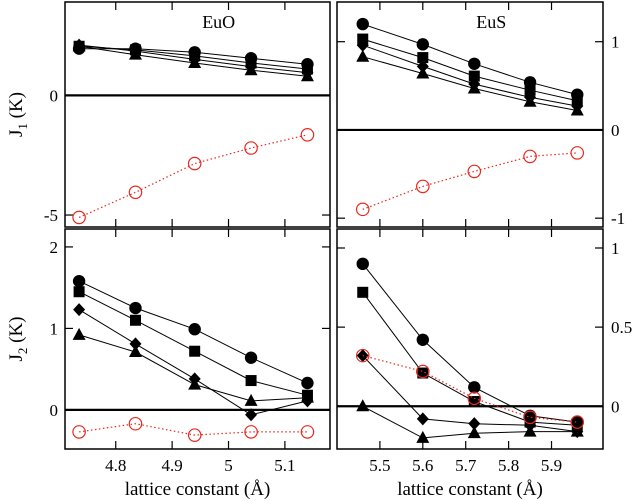  Describe the element at coordinates (218, 22) in the screenshot. I see `panel-title: EuO` at that location.